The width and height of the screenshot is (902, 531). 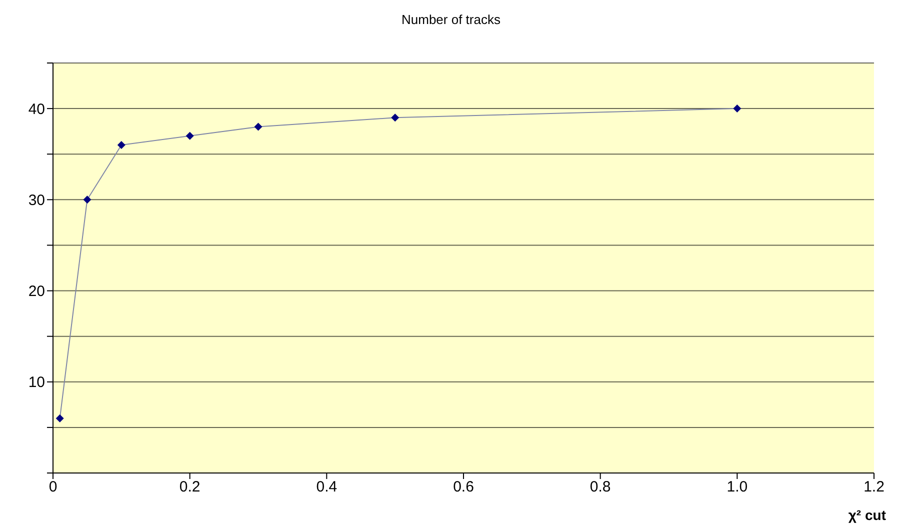 I want to click on chart-title: Number of tracks, so click(x=451, y=19).